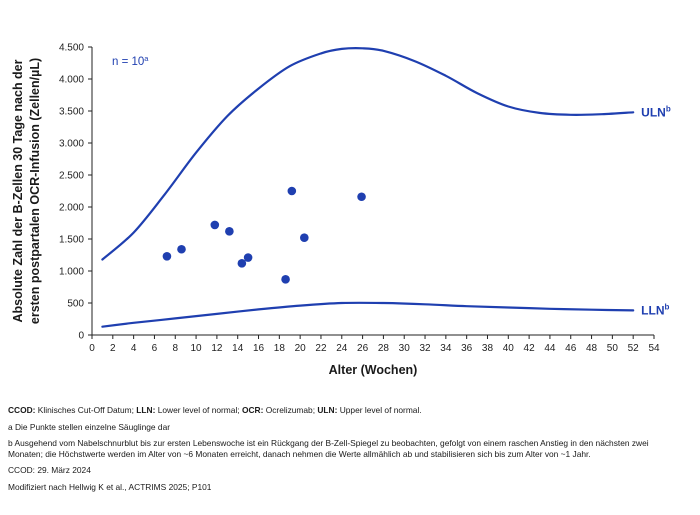 The image size is (700, 515). Describe the element at coordinates (280, 348) in the screenshot. I see `x-tick-label: 18` at that location.